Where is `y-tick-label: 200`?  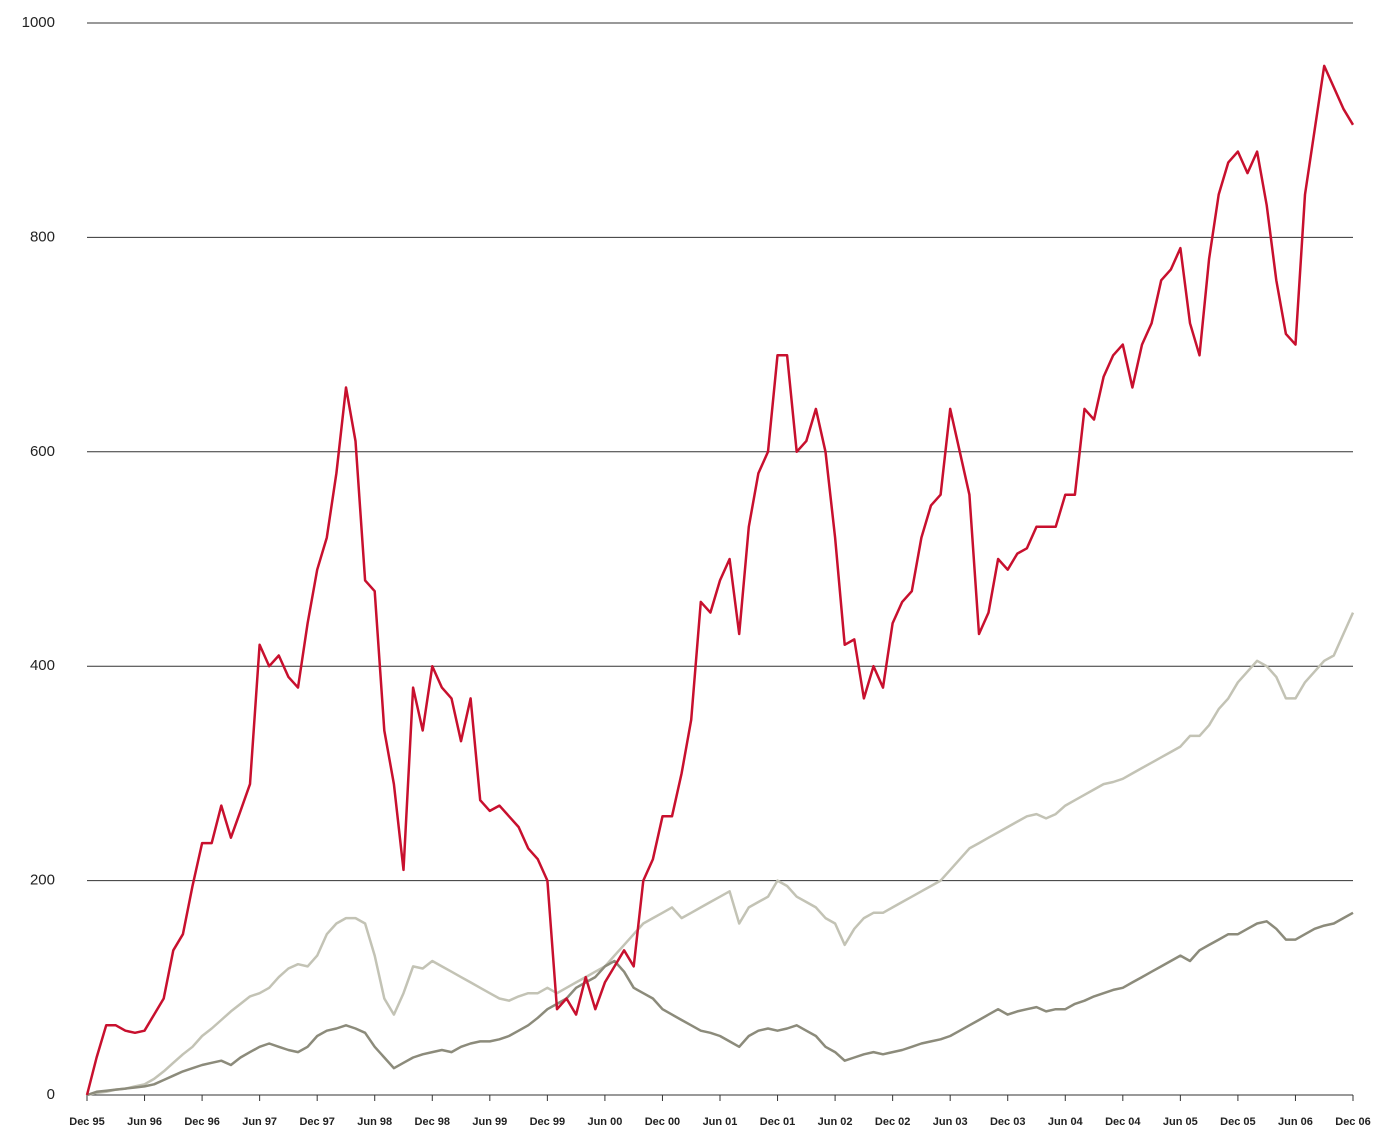 y-tick-label: 200 is located at coordinates (42, 880).